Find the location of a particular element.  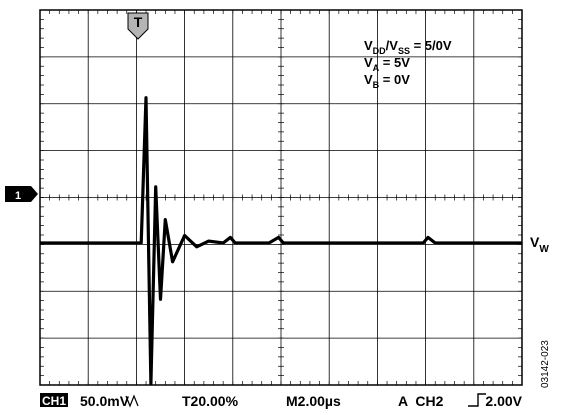

channel-marker: 1 is located at coordinates (21, 194).